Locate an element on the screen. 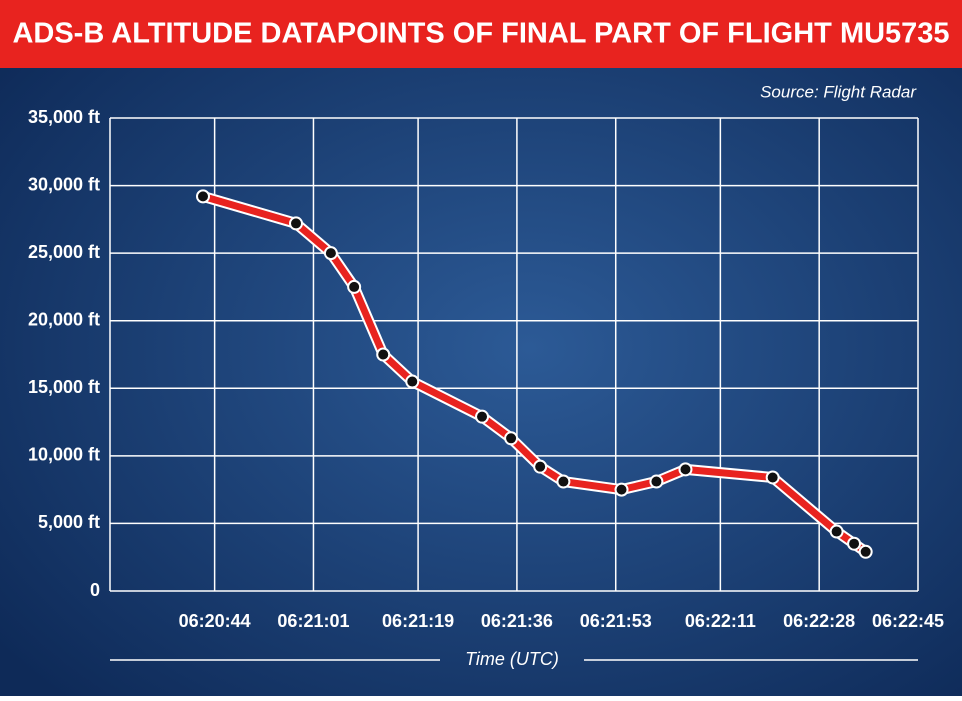 The height and width of the screenshot is (701, 962). x-tick-label: 06:21:36 is located at coordinates (517, 621).